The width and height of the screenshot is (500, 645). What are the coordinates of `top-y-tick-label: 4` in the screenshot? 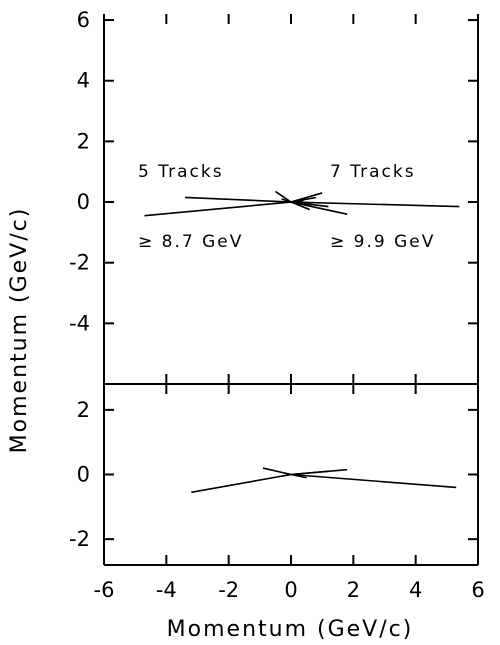 It's located at (83, 81).